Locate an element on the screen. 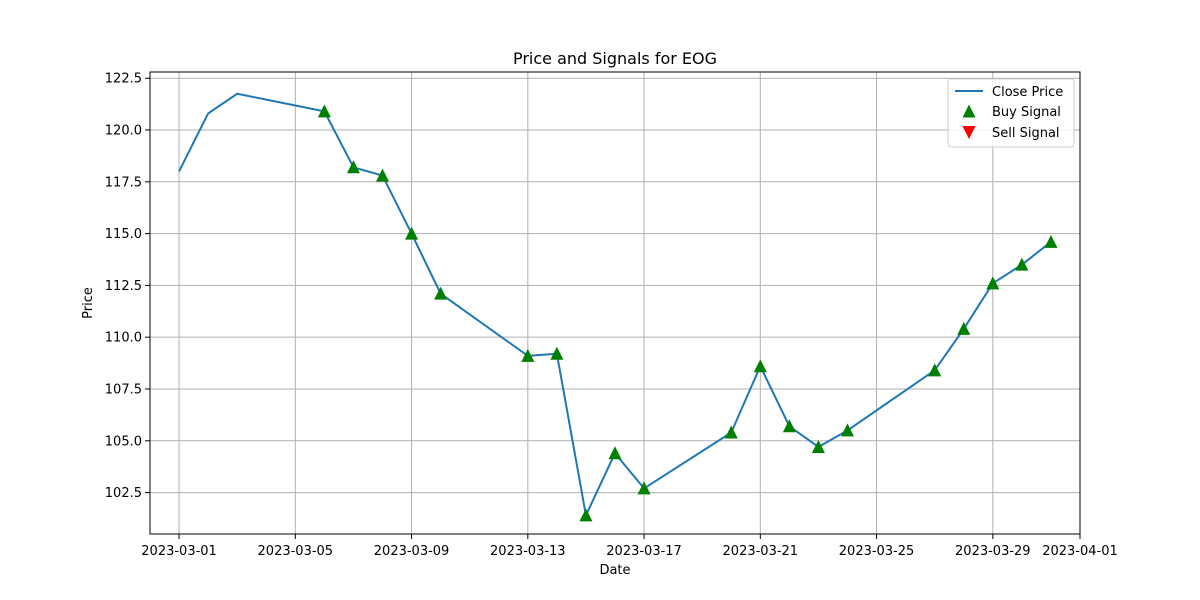 The image size is (1200, 600). x-tick-label: 2023-03-17 is located at coordinates (644, 551).